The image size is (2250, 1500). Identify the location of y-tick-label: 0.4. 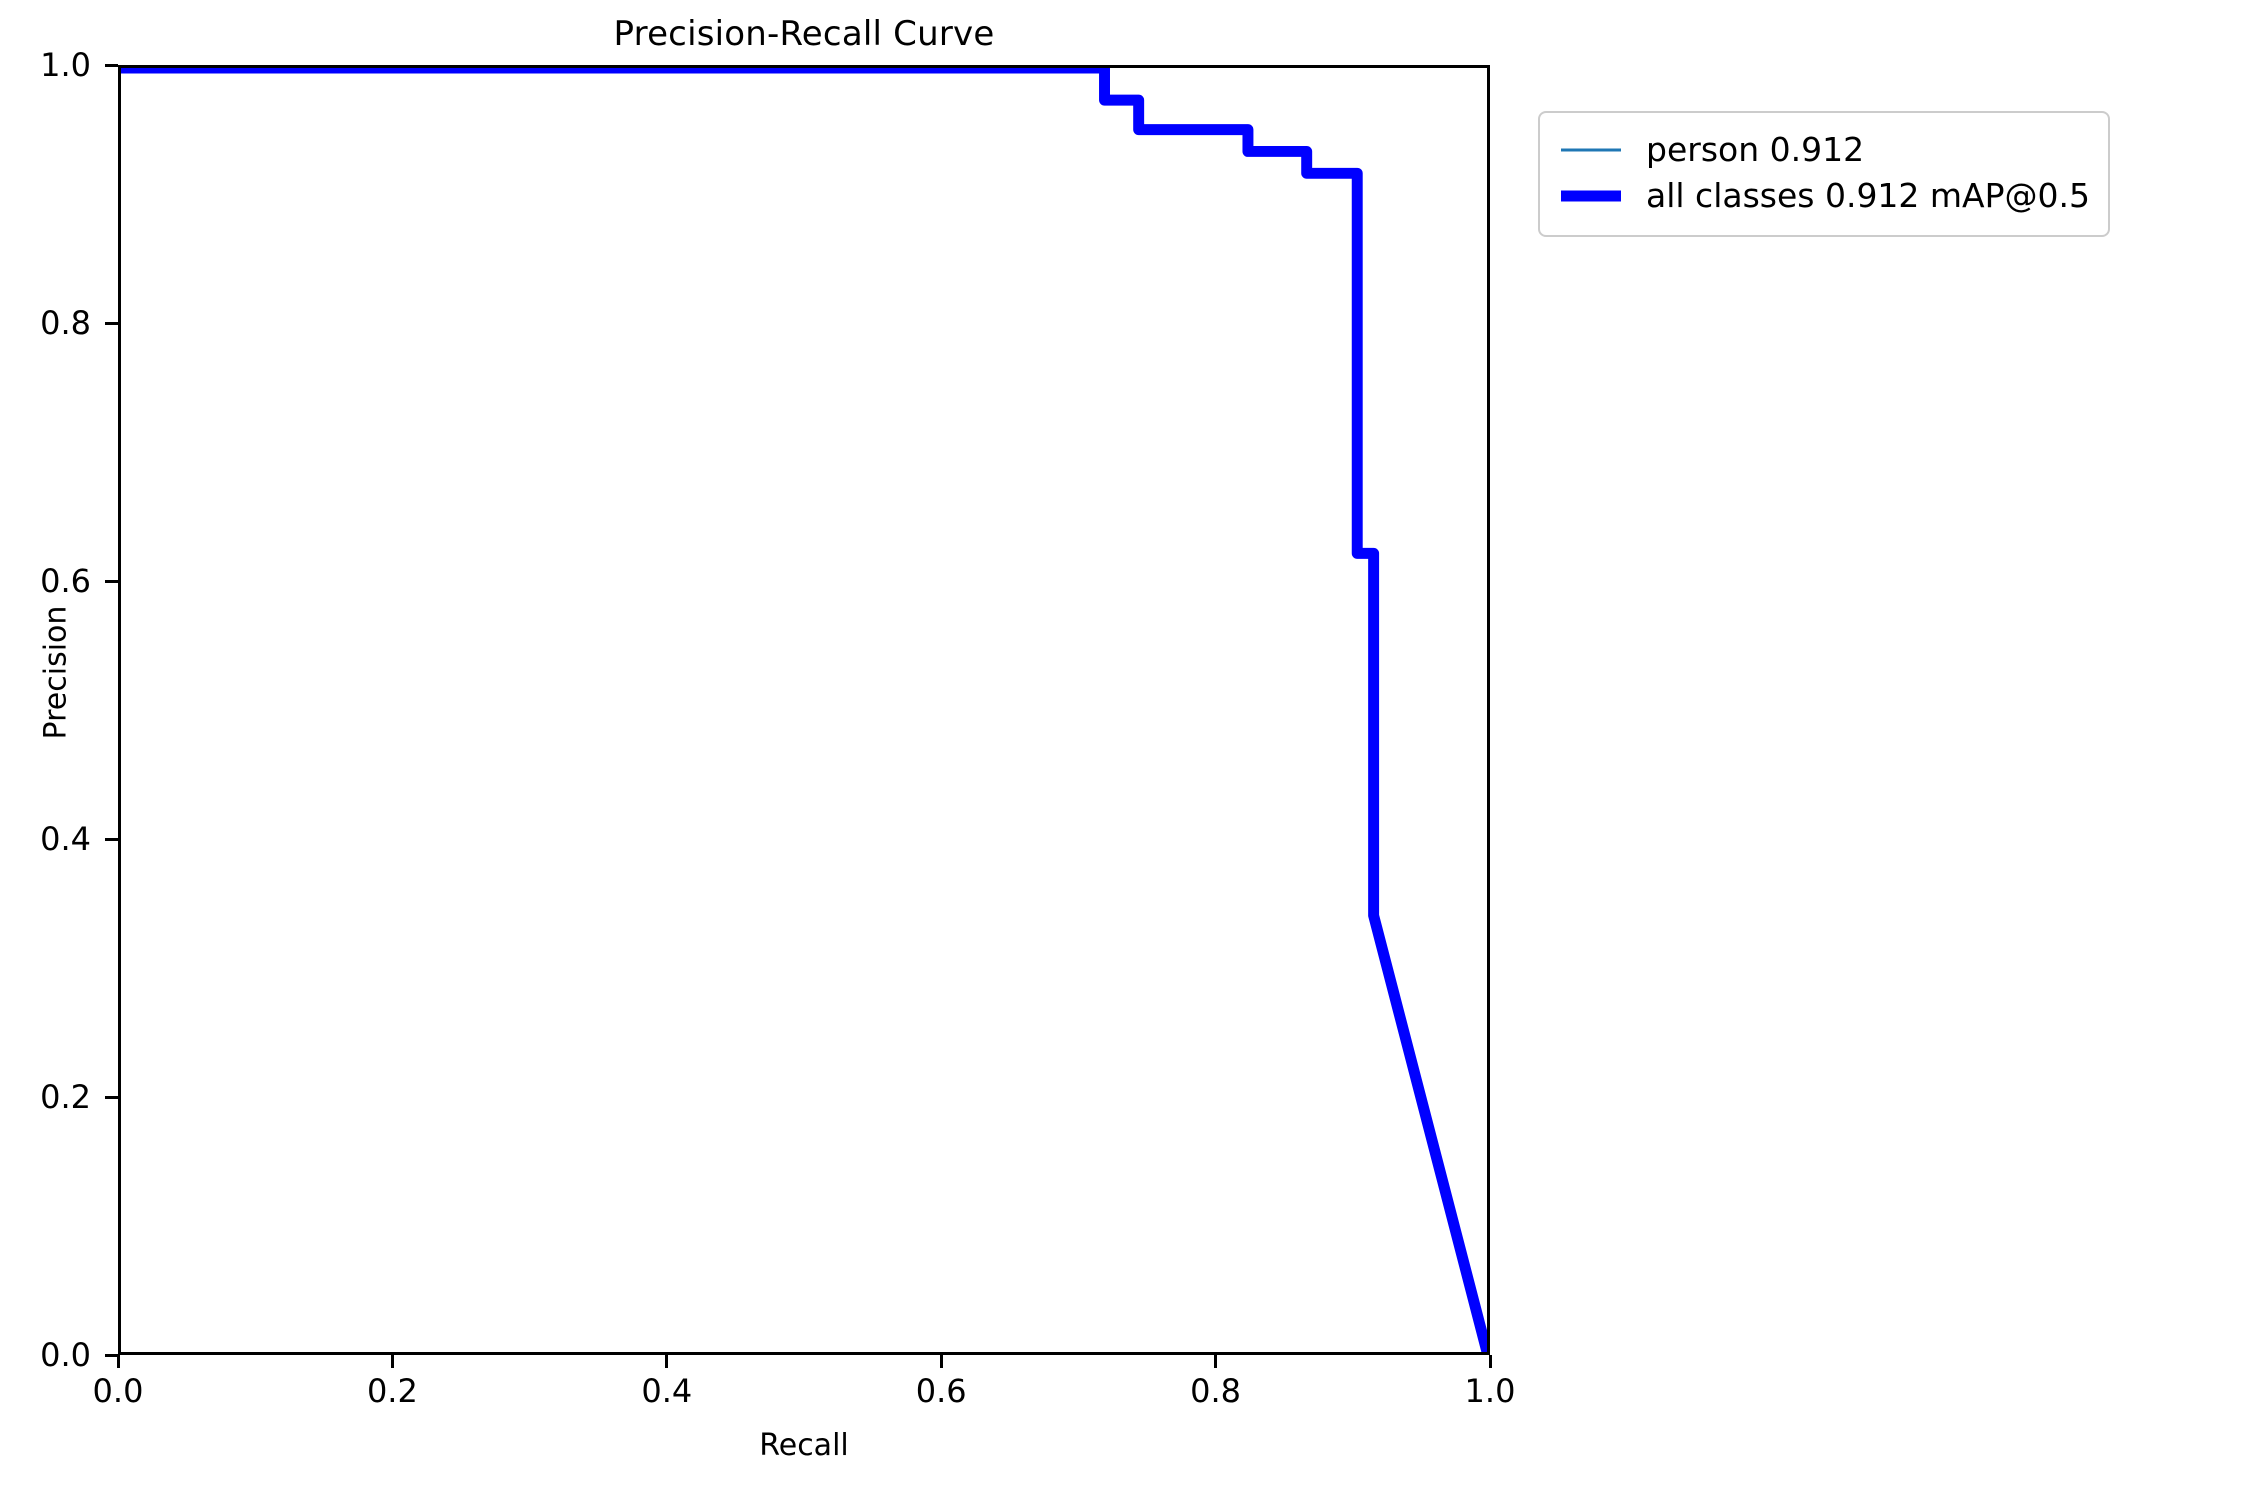
(65, 839).